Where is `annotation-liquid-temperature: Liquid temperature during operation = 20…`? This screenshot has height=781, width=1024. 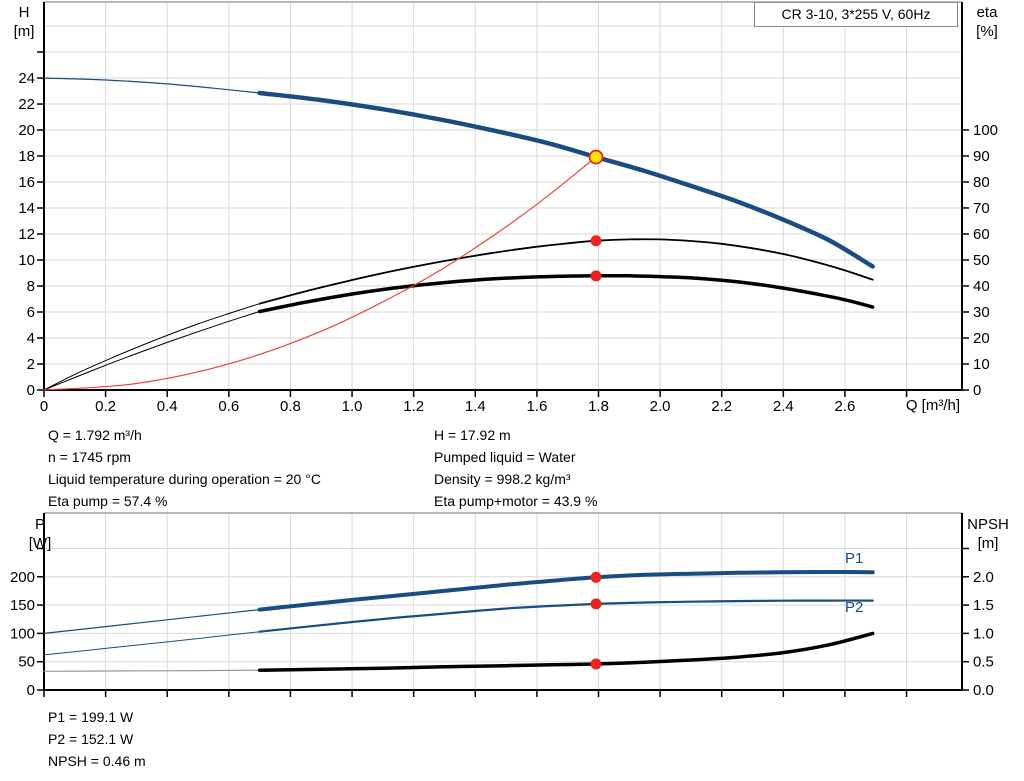
annotation-liquid-temperature: Liquid temperature during operation = 20… is located at coordinates (184, 479).